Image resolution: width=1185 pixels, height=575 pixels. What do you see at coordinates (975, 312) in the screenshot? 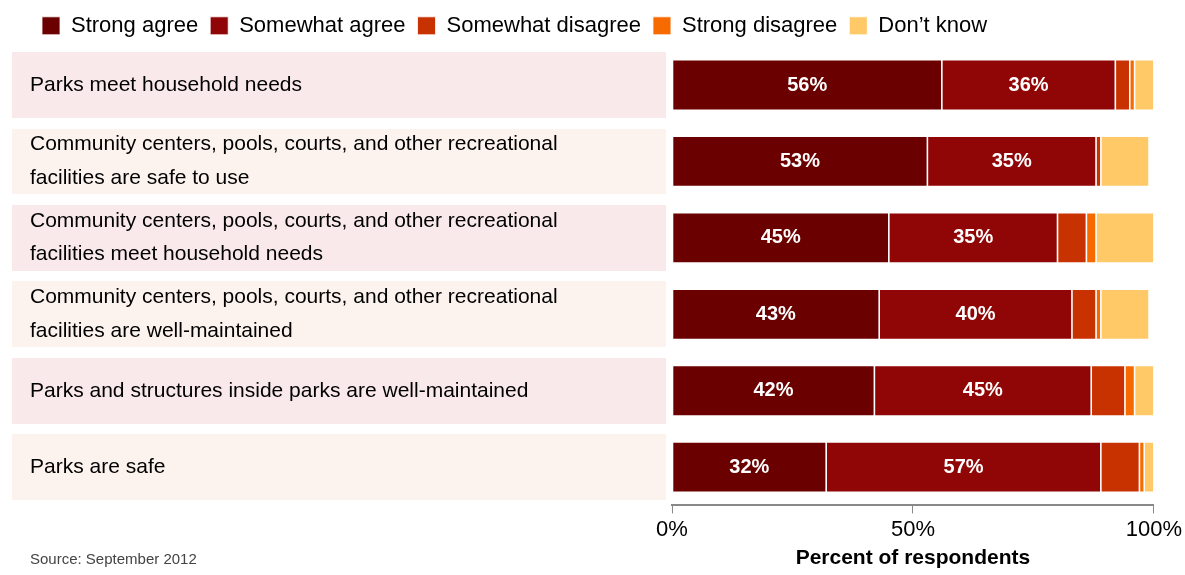
I see `data-label: 40%` at bounding box center [975, 312].